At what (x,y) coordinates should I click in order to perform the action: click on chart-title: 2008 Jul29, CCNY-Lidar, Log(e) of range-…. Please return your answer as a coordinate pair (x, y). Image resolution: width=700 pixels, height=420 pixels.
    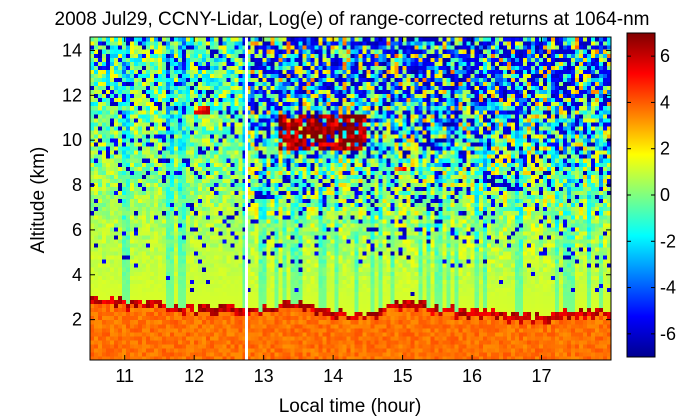
    Looking at the image, I should click on (352, 19).